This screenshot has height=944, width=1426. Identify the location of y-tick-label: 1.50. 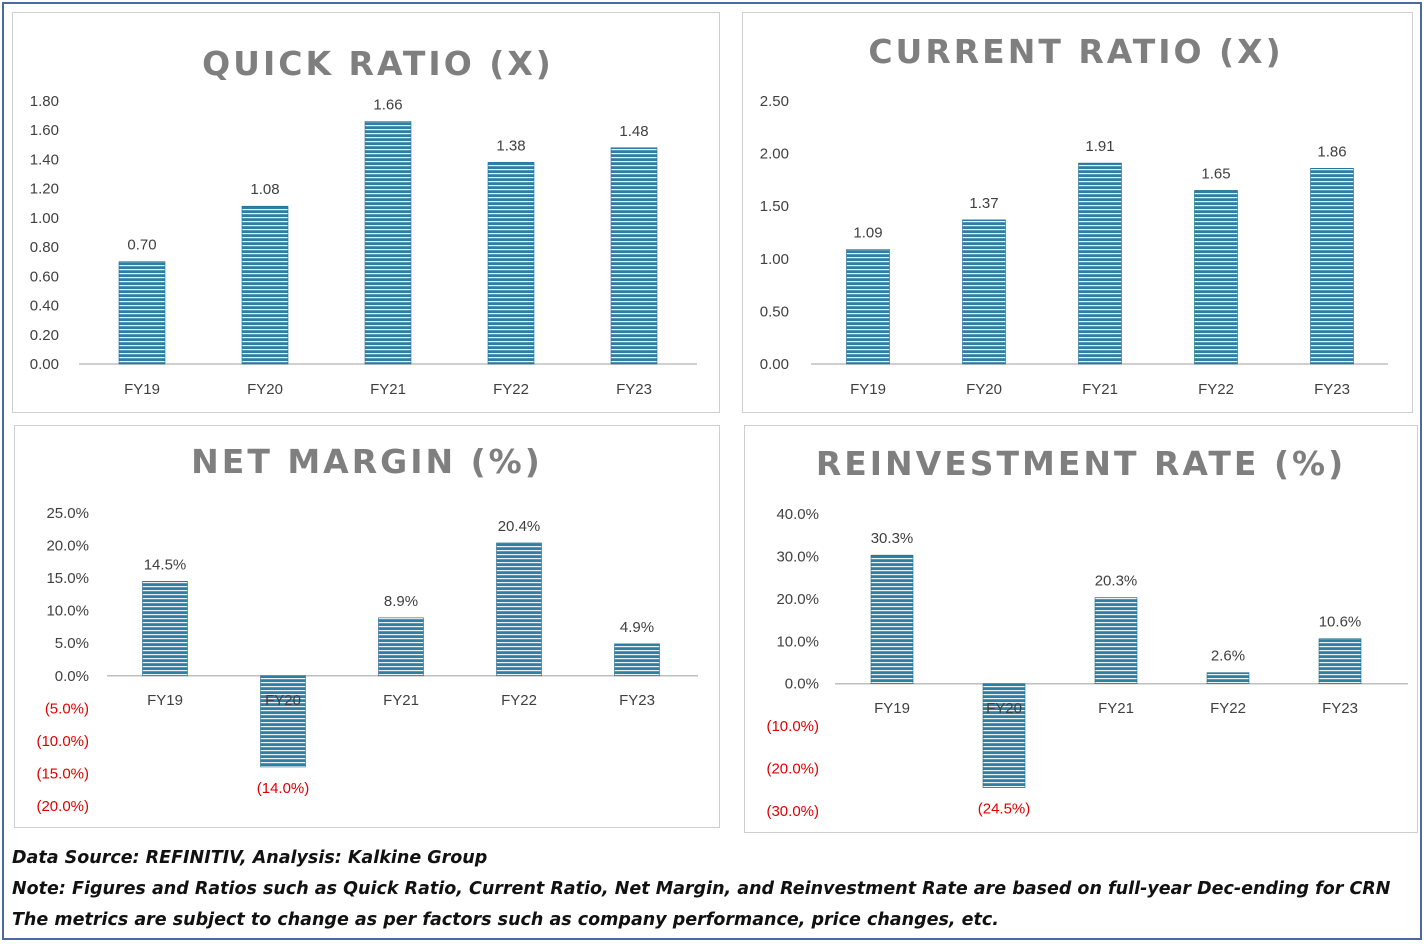
(774, 206).